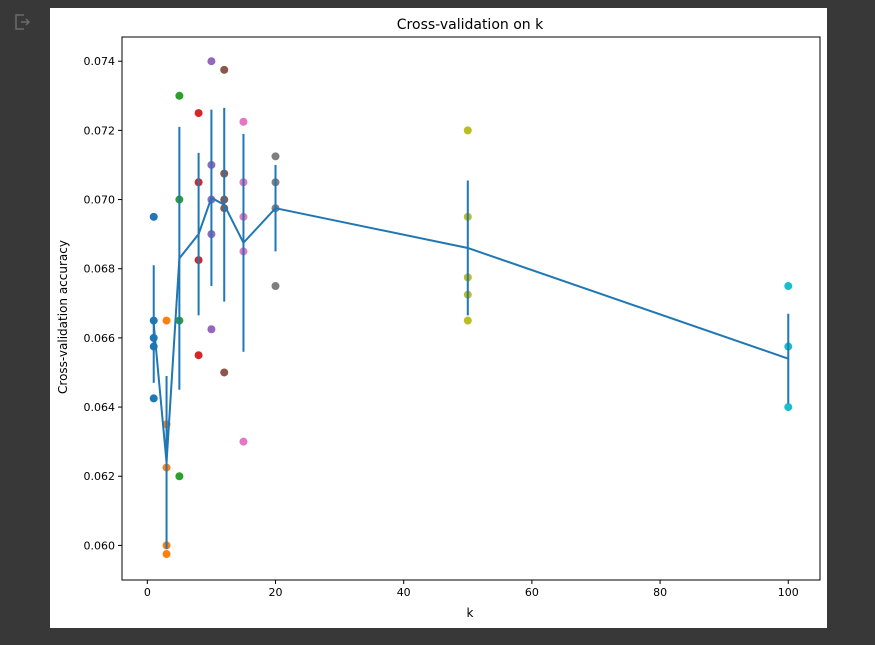  Describe the element at coordinates (100, 269) in the screenshot. I see `y-tick-label: 0.068` at that location.